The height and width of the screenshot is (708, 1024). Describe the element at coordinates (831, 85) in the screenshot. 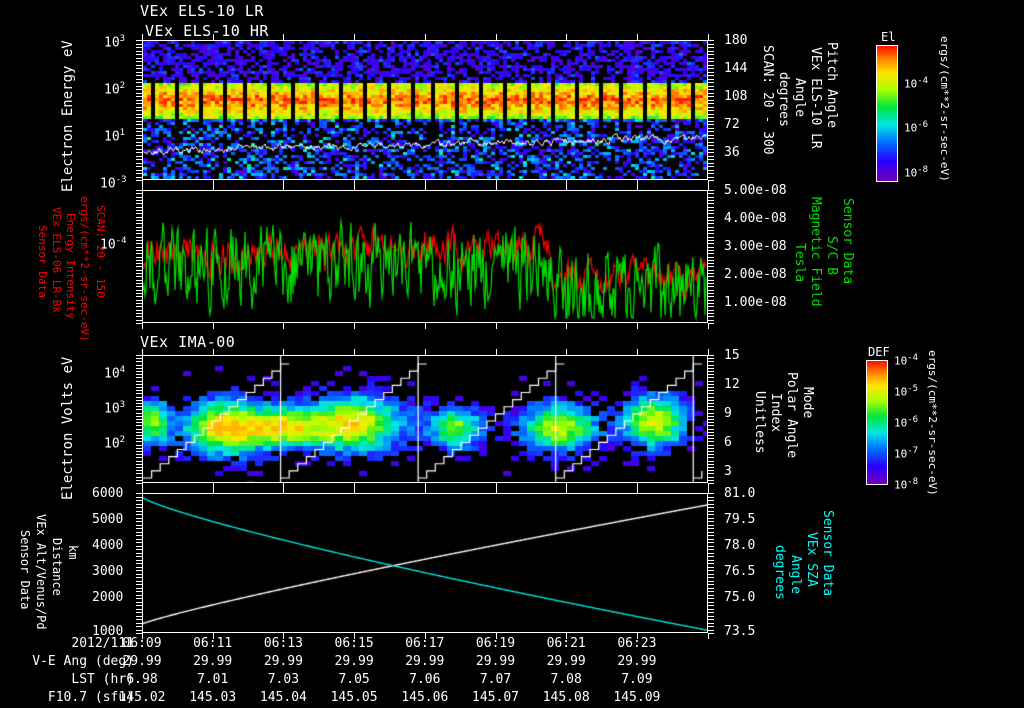

I see `panel1-right-label-title: Pitch Angle` at that location.